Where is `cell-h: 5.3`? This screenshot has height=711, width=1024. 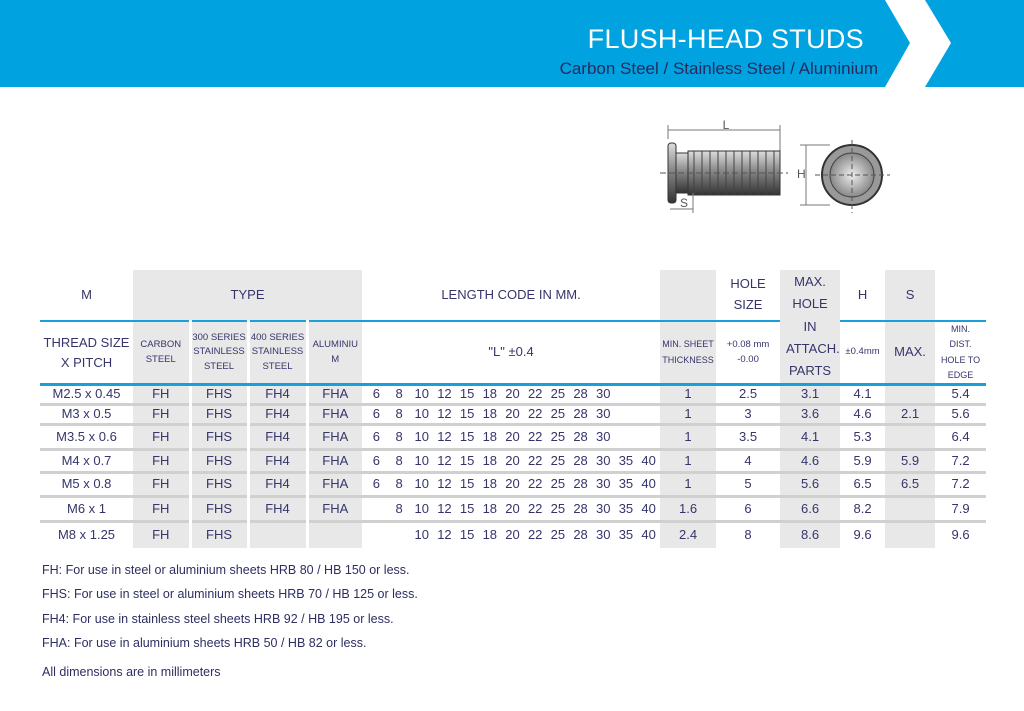
cell-h: 5.3 is located at coordinates (863, 436).